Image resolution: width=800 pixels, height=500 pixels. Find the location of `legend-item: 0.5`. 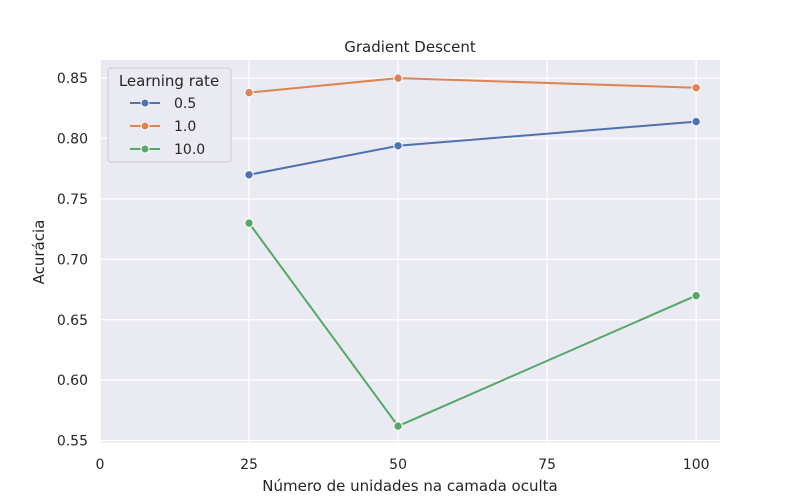

legend-item: 0.5 is located at coordinates (163, 104).